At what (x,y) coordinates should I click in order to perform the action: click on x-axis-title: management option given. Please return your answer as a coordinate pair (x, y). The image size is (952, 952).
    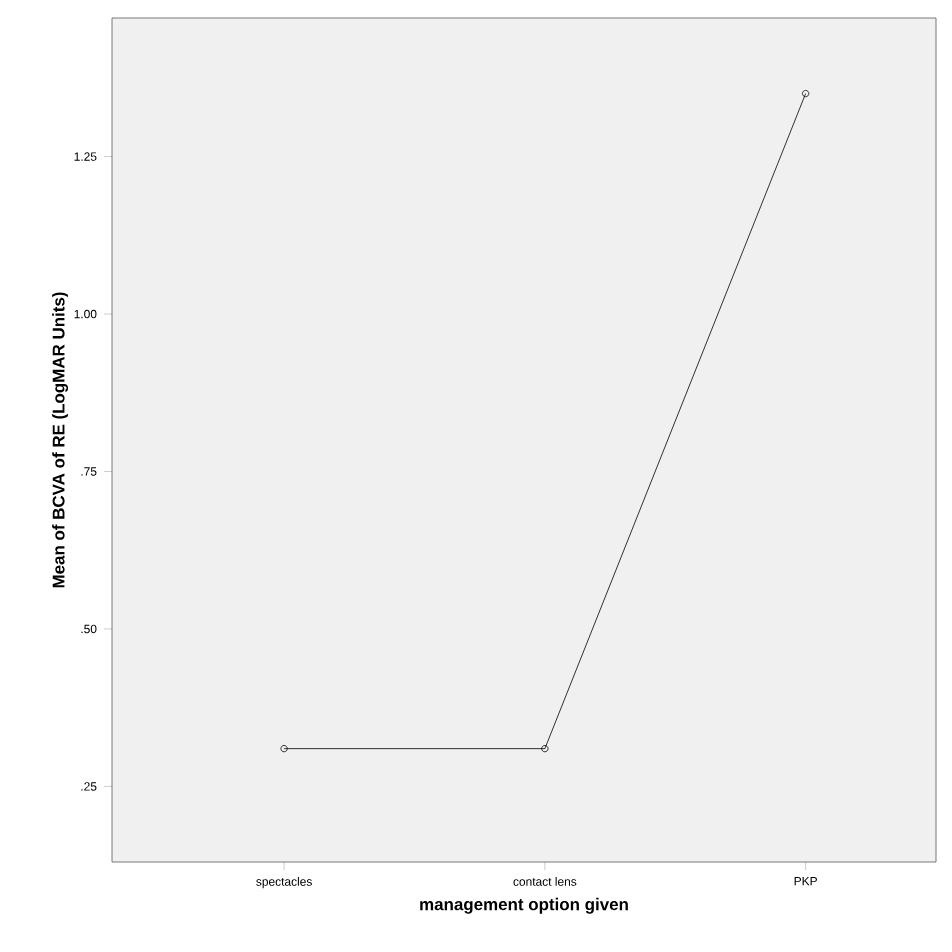
    Looking at the image, I should click on (524, 905).